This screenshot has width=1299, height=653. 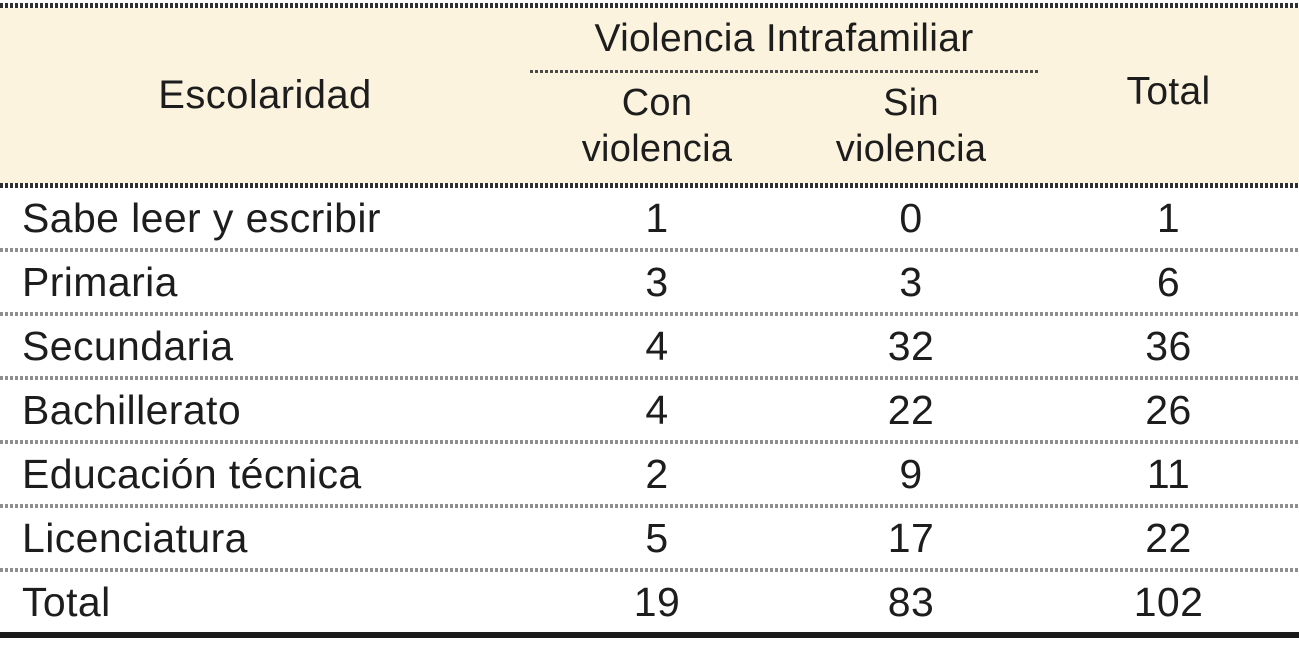 I want to click on group-title: Violencia Intrafamiliar, so click(x=784, y=38).